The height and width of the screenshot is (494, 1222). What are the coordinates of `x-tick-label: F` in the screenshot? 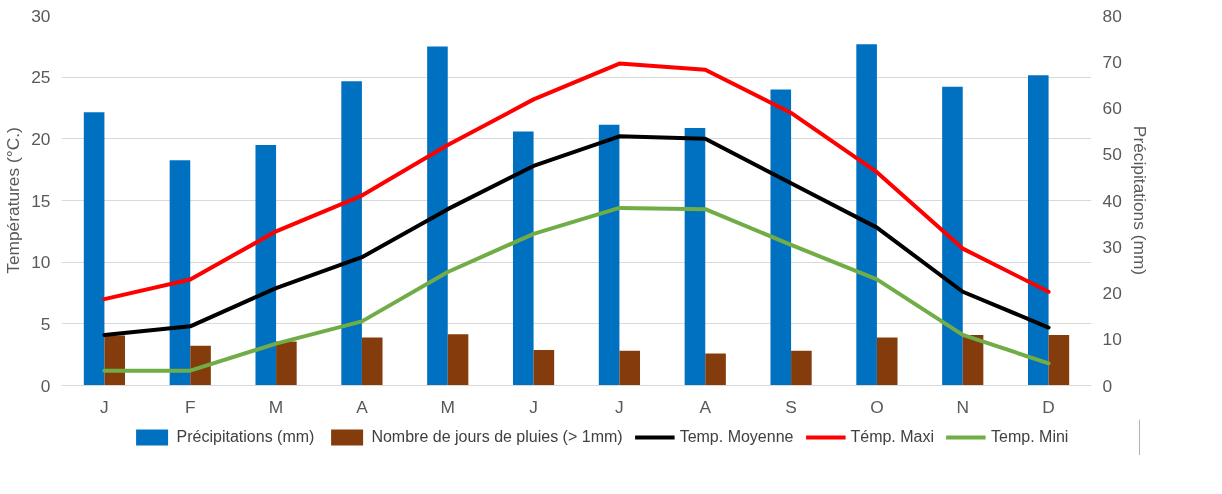 It's located at (190, 406).